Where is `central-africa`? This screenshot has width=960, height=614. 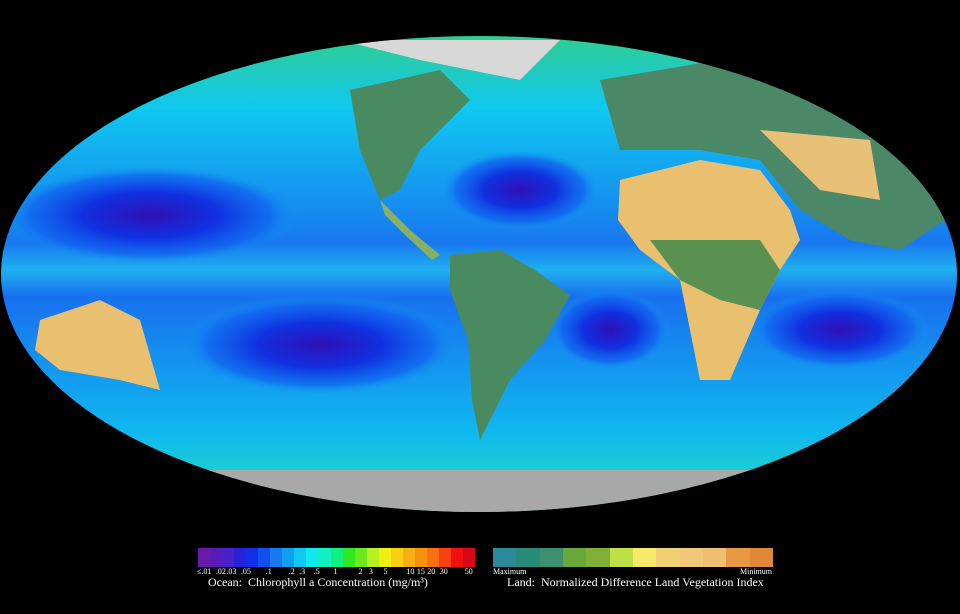
central-africa is located at coordinates (715, 275).